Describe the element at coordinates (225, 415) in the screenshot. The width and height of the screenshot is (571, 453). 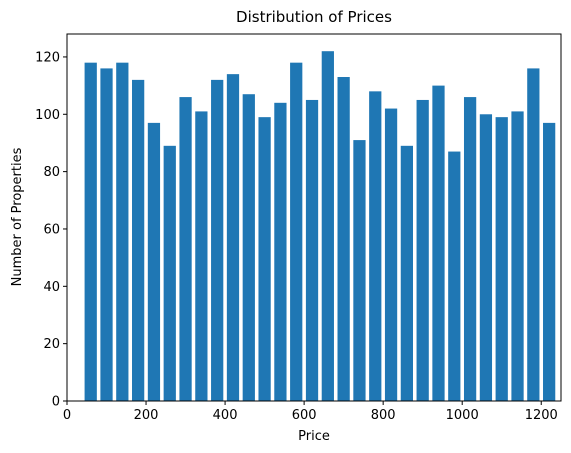
I see `x-tick-label: 400` at that location.